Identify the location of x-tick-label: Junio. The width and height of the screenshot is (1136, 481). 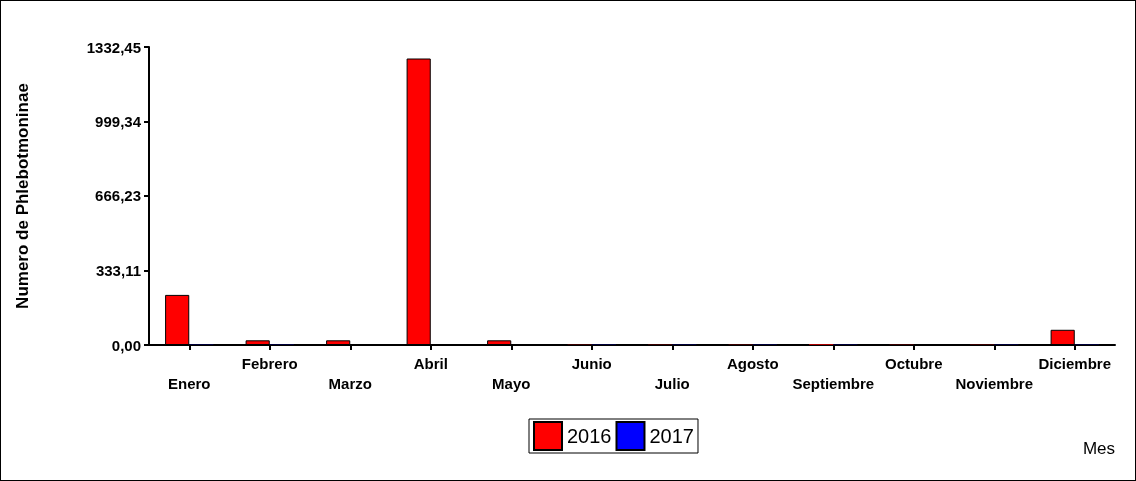
(591, 363).